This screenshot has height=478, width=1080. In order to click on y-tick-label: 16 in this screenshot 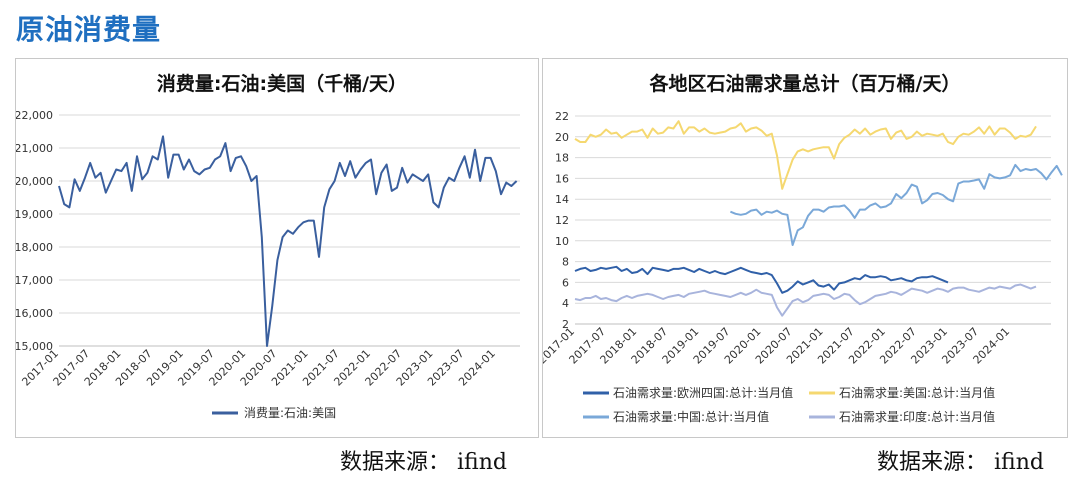, I will do `click(562, 178)`.